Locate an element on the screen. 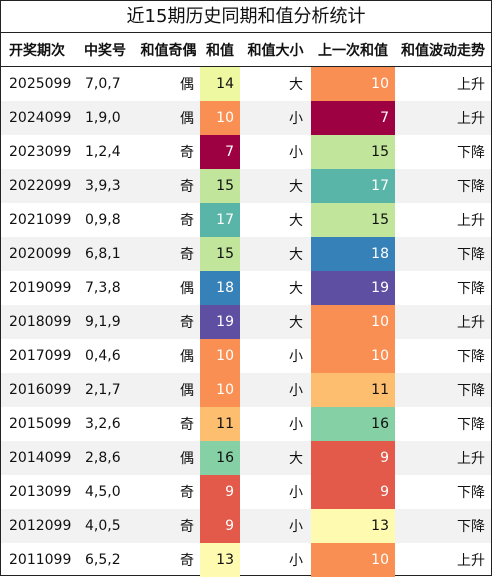 The image size is (492, 577). table-header-row: 开奖期次 中奖号 和值奇偶 和值 和值大小 上一次和值 和值波动走势 is located at coordinates (246, 50).